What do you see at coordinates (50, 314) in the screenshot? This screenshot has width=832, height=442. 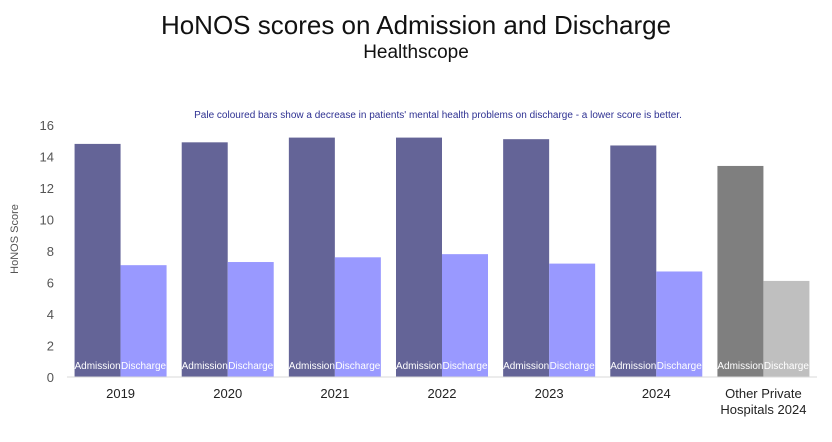 I see `y-tick-label: 4` at bounding box center [50, 314].